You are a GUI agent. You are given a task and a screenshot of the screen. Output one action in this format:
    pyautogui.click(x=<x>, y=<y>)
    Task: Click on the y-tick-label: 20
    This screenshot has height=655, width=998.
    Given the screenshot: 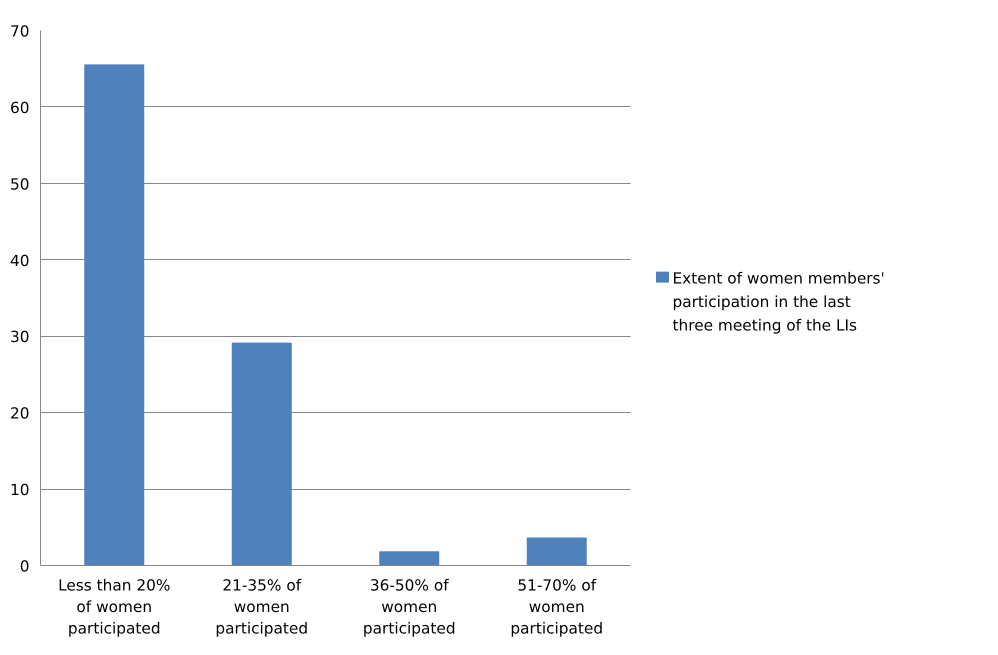 What is the action you would take?
    pyautogui.click(x=20, y=413)
    